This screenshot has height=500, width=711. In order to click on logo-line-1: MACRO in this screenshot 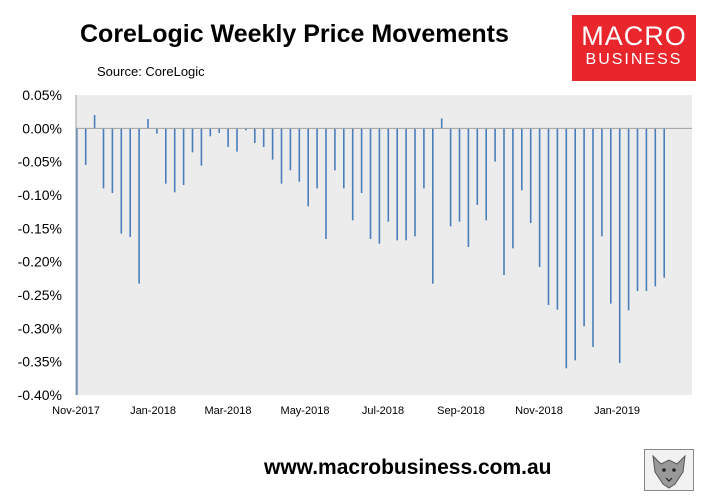, I will do `click(634, 36)`.